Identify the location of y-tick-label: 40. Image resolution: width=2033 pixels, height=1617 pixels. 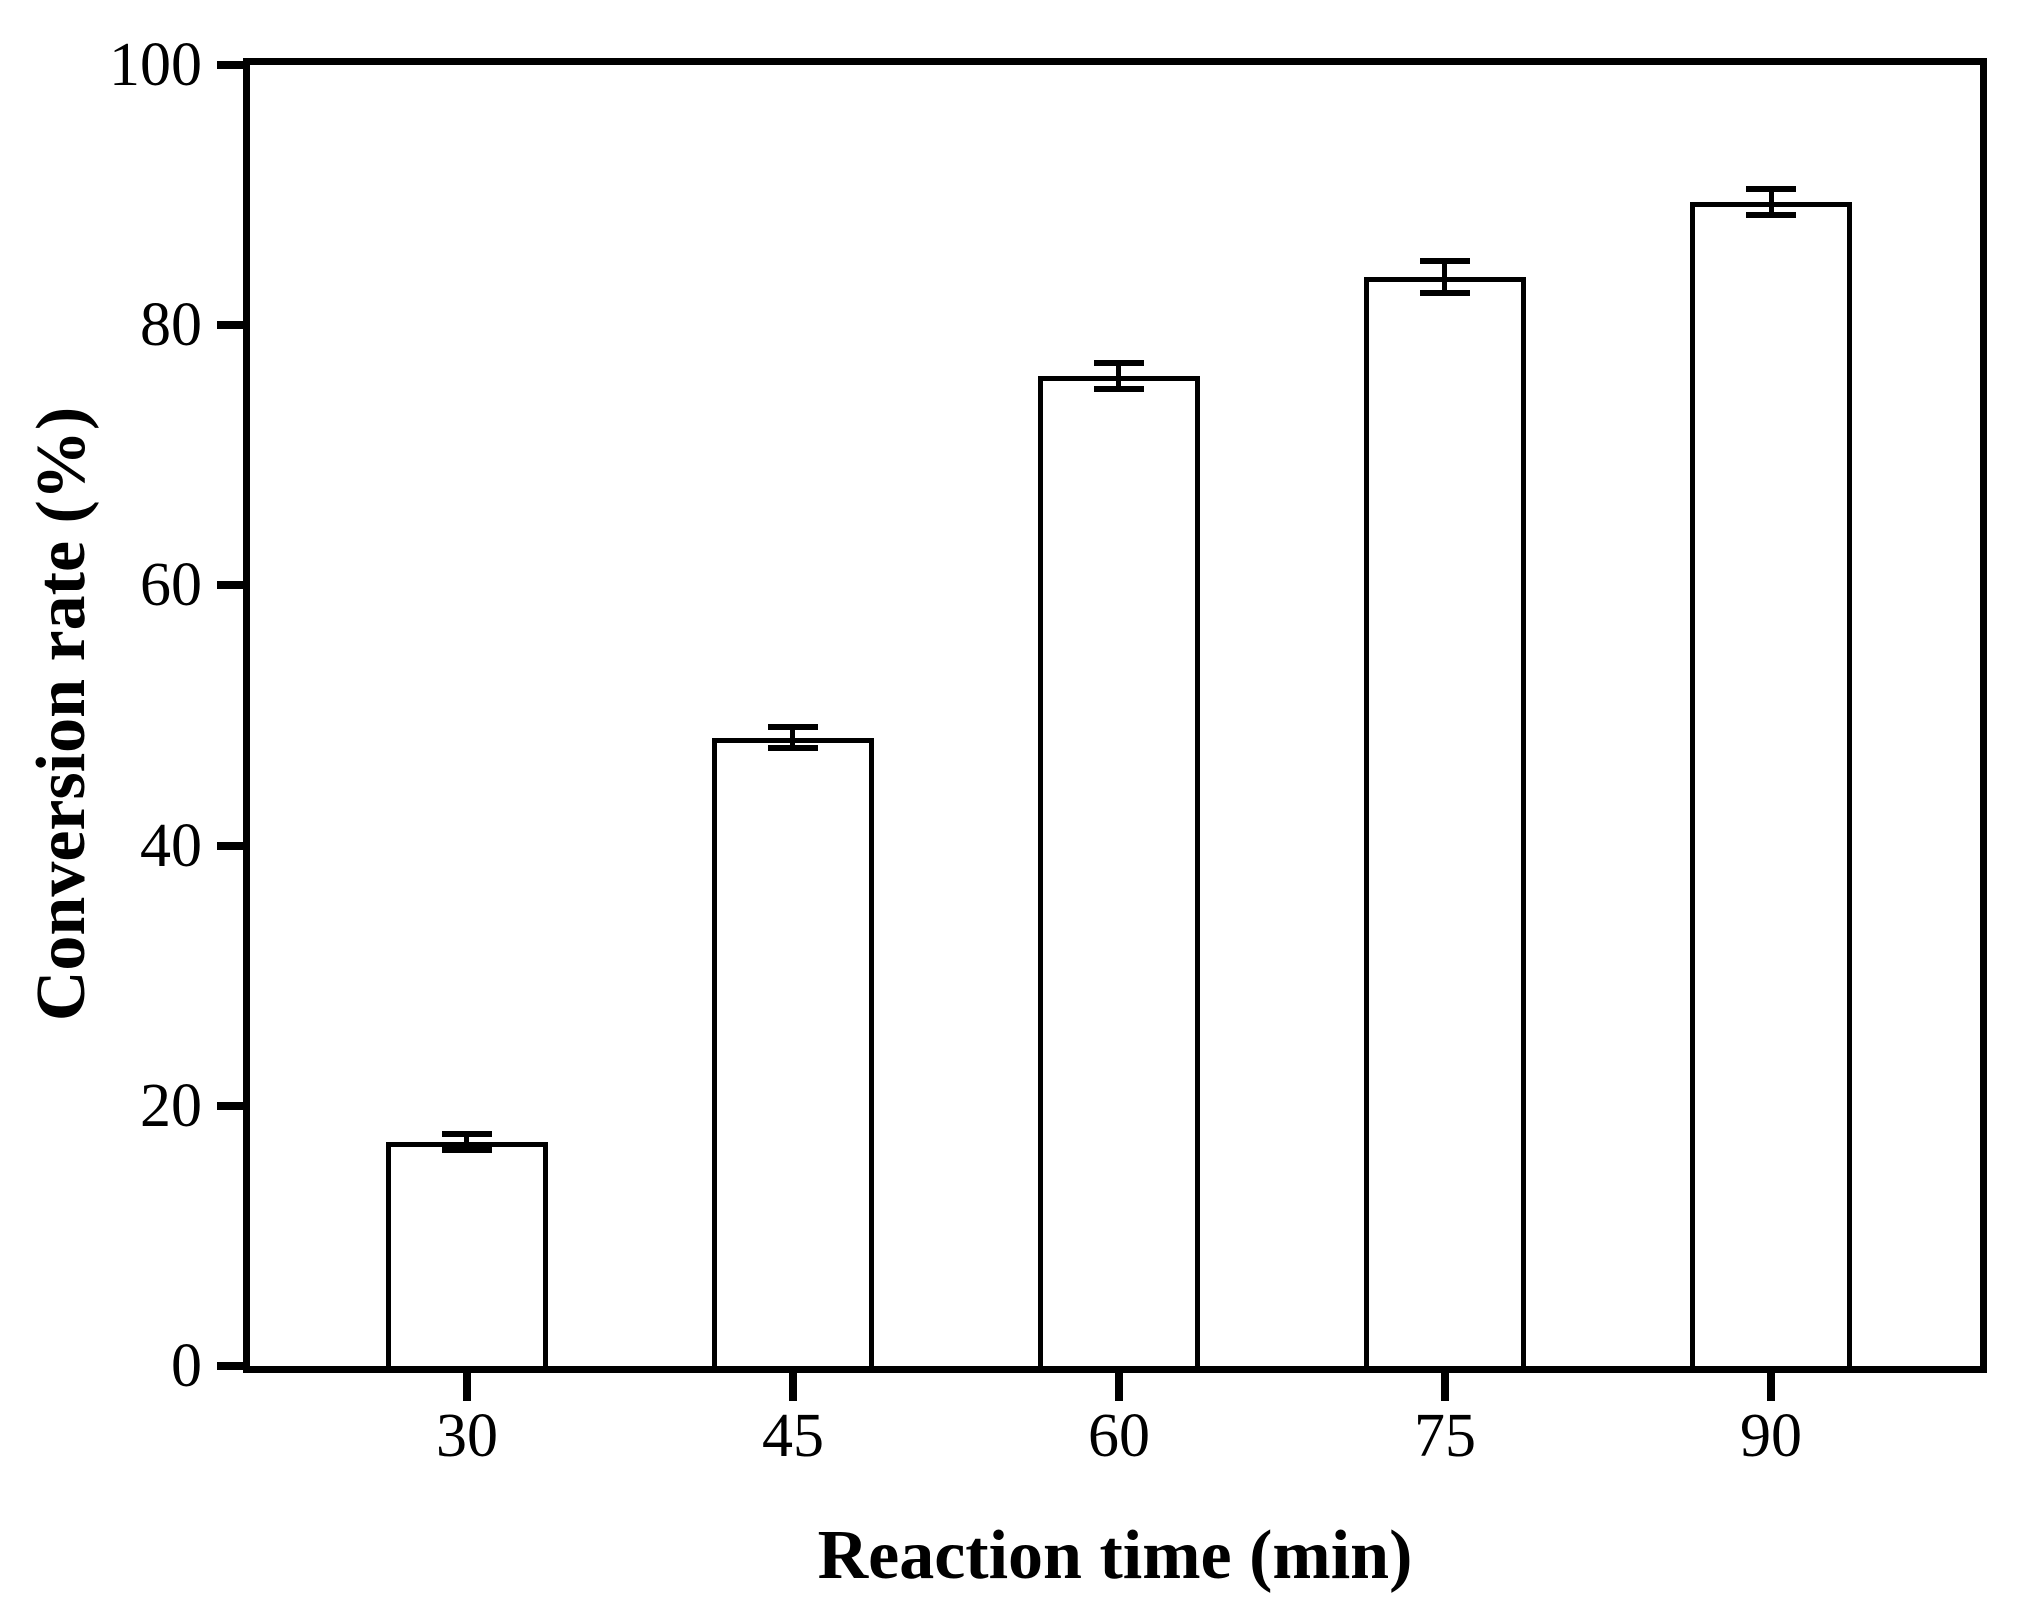
(171, 845).